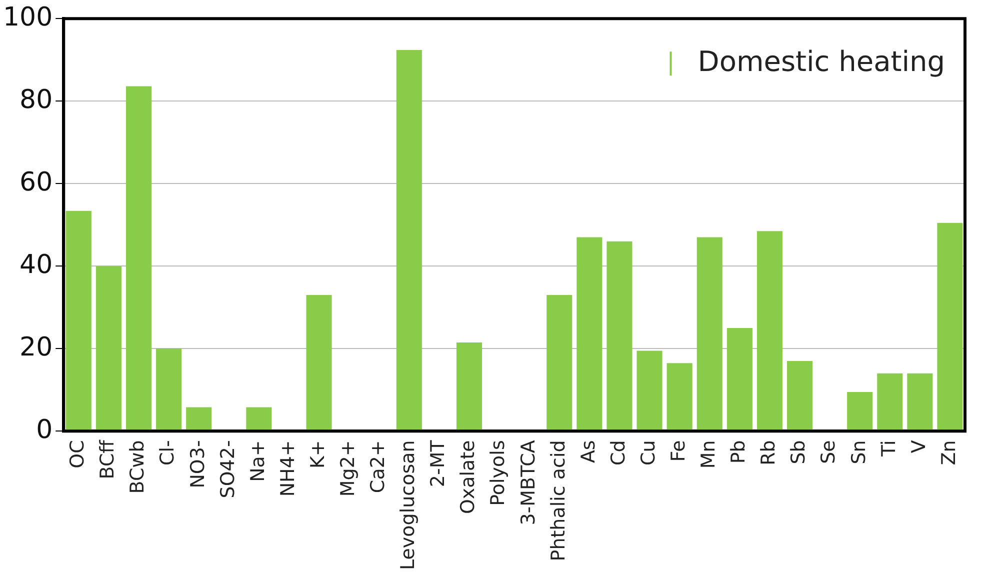  Describe the element at coordinates (36, 182) in the screenshot. I see `y-tick-label: 60` at that location.